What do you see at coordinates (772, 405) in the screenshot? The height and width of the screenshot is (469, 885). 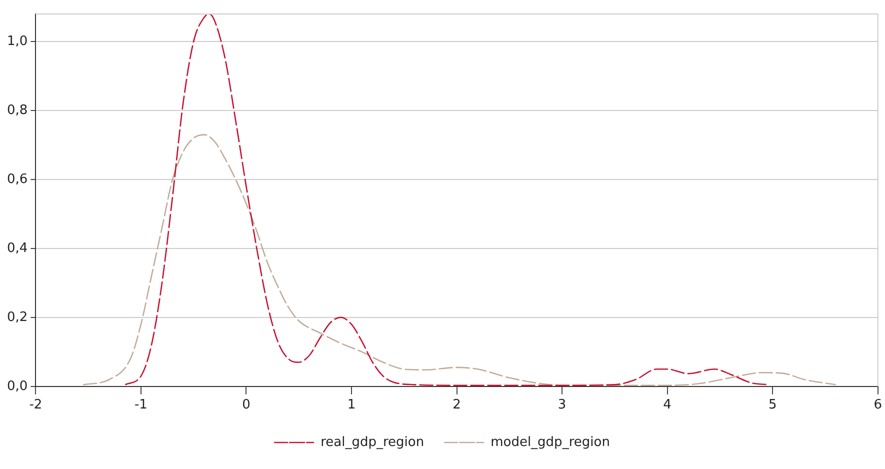 I see `x-tick-label: 5` at bounding box center [772, 405].